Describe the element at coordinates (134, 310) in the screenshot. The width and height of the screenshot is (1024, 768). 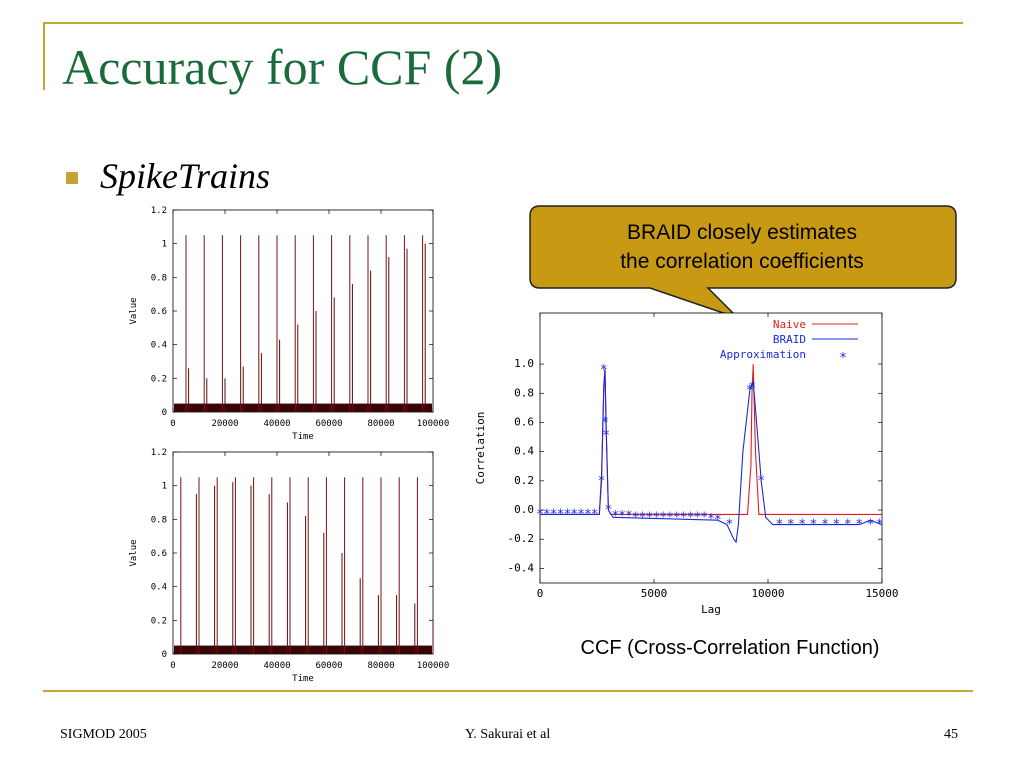
I see `y-axis-label: Value` at that location.